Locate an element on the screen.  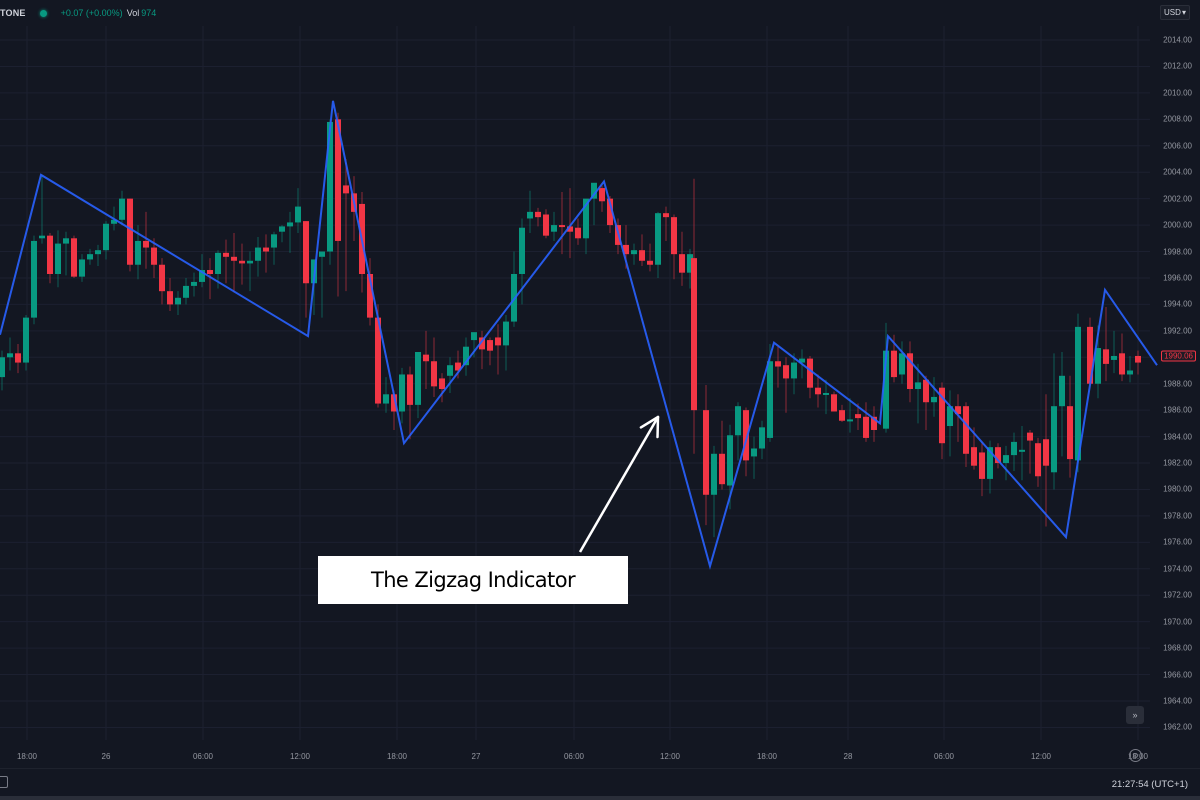
price-tick-label: 1996.00 is located at coordinates (1177, 278).